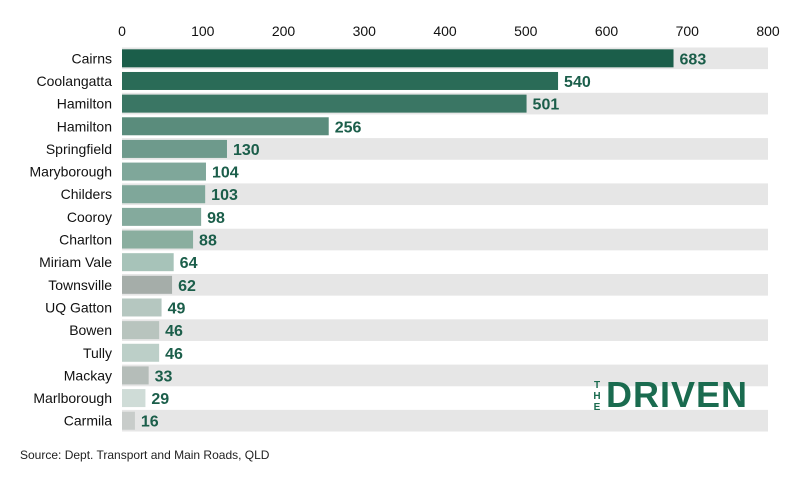 The width and height of the screenshot is (800, 484). I want to click on x-tick-label: 800, so click(768, 31).